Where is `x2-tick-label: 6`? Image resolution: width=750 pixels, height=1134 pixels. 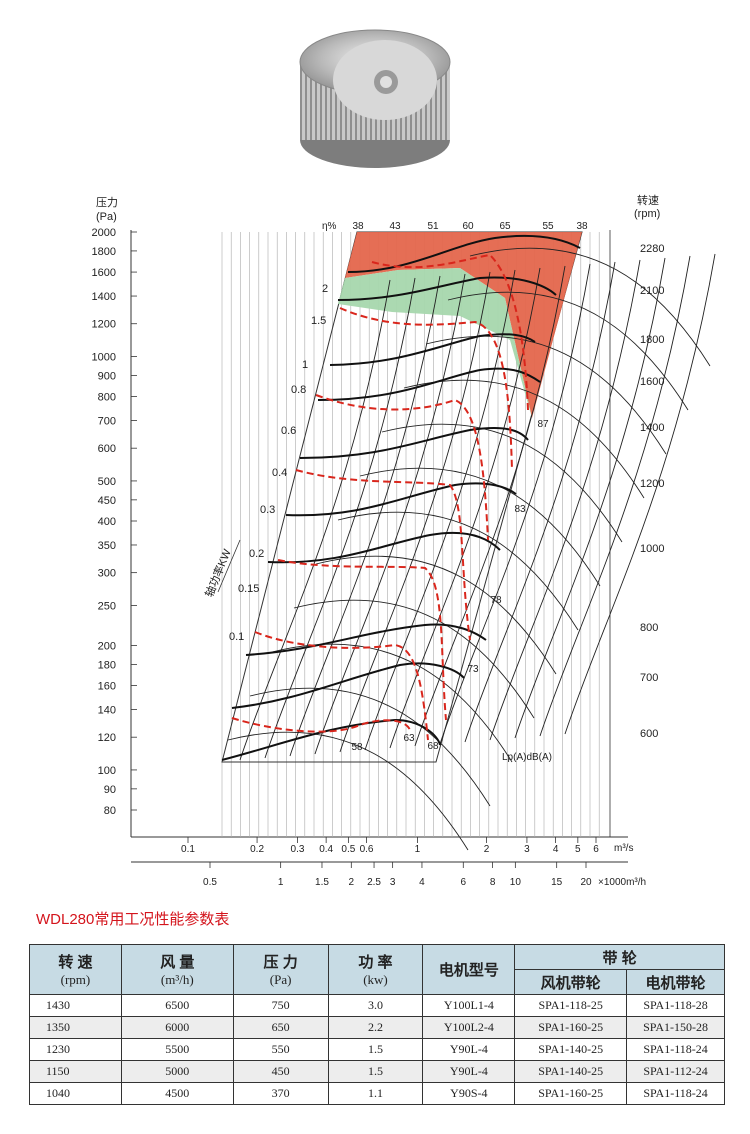
x2-tick-label: 6 is located at coordinates (464, 882).